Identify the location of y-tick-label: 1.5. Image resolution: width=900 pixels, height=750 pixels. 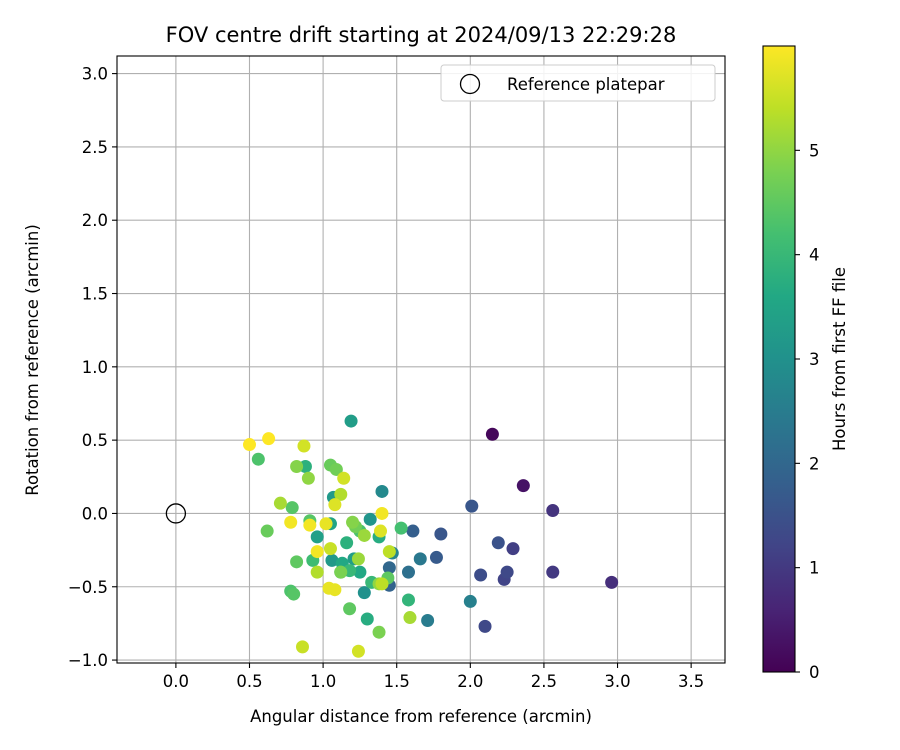
(95, 294).